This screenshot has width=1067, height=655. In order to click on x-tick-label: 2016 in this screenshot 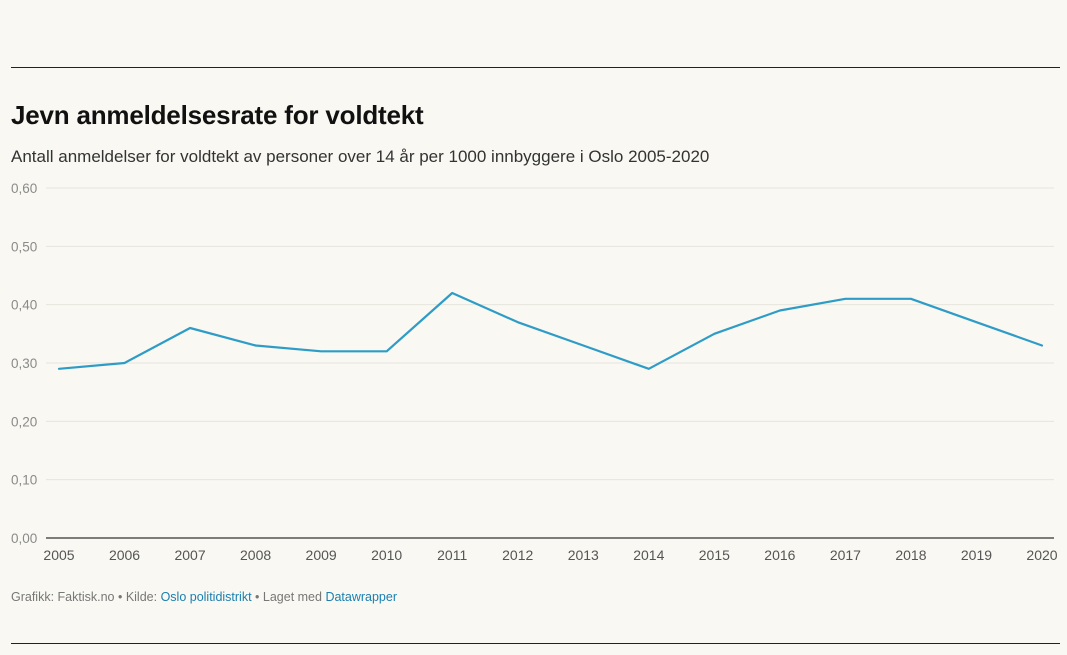, I will do `click(779, 555)`.